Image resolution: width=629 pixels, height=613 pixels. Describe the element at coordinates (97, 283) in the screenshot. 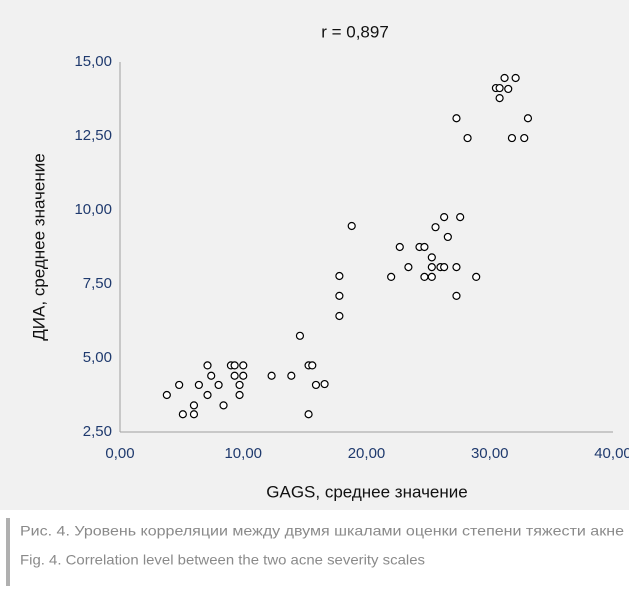

I see `y-tick-label: 7,50` at that location.